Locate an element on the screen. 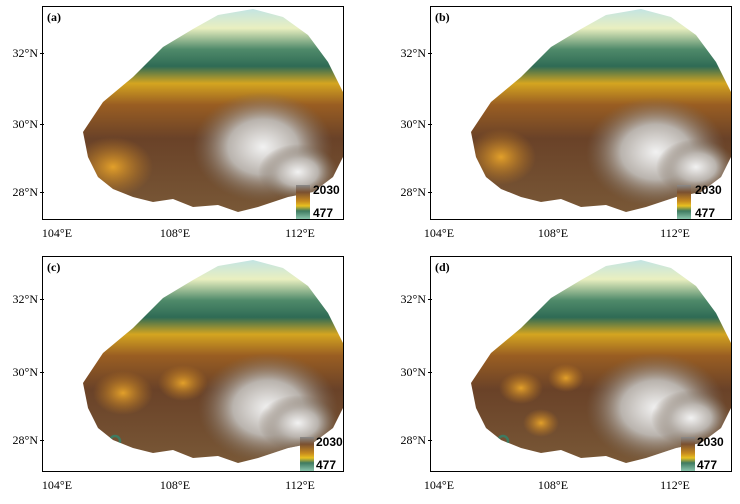  panel-label: (a) is located at coordinates (54, 17).